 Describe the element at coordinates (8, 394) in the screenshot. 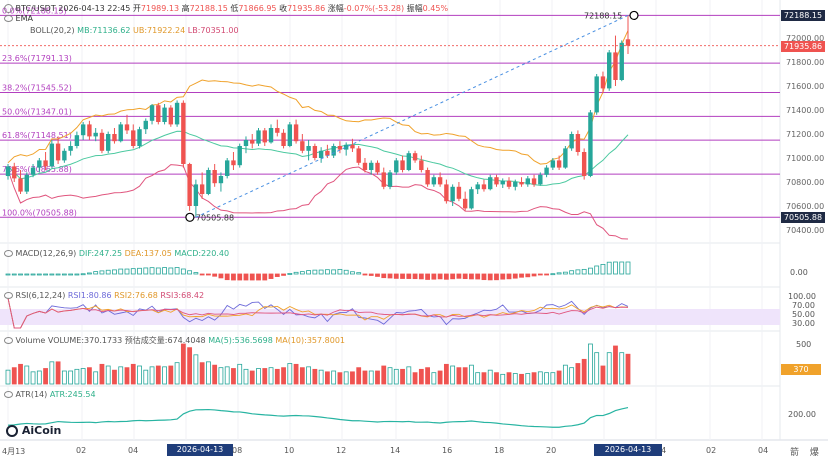

I see `atr-eye-icon` at that location.